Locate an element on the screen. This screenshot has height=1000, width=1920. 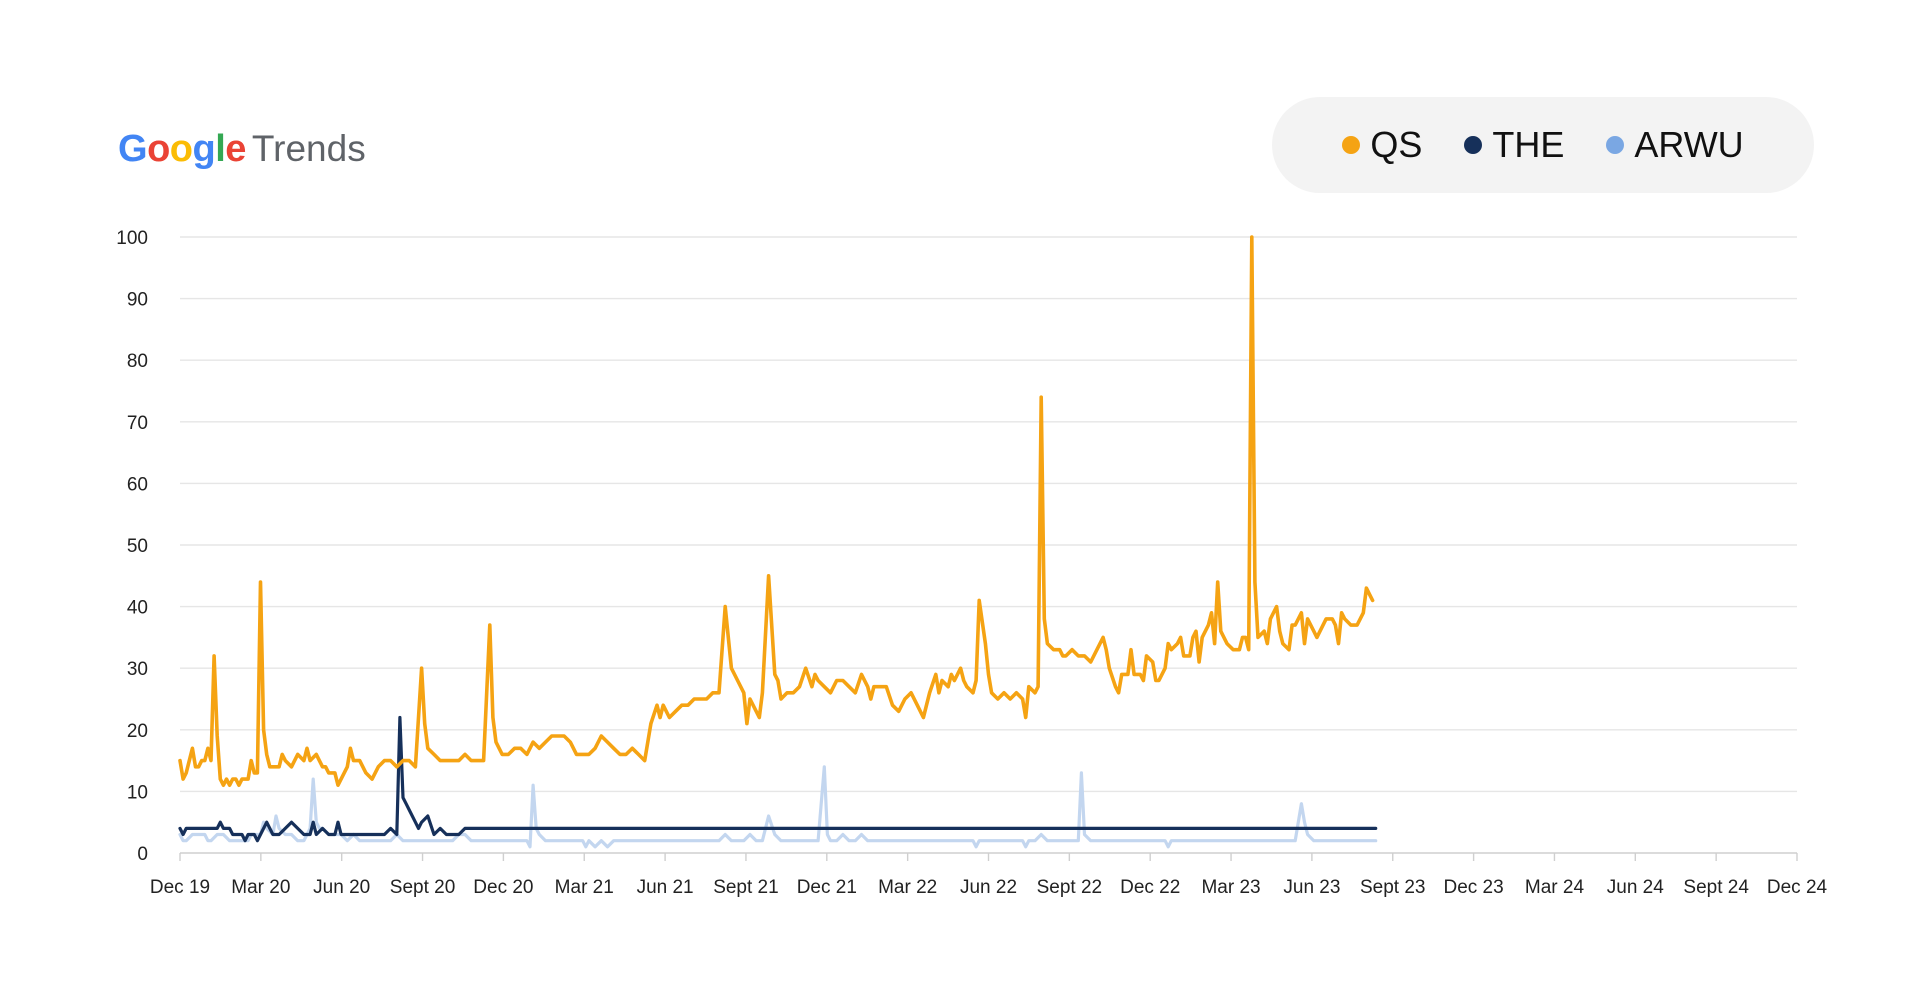
legend-label: THE is located at coordinates (1528, 144).